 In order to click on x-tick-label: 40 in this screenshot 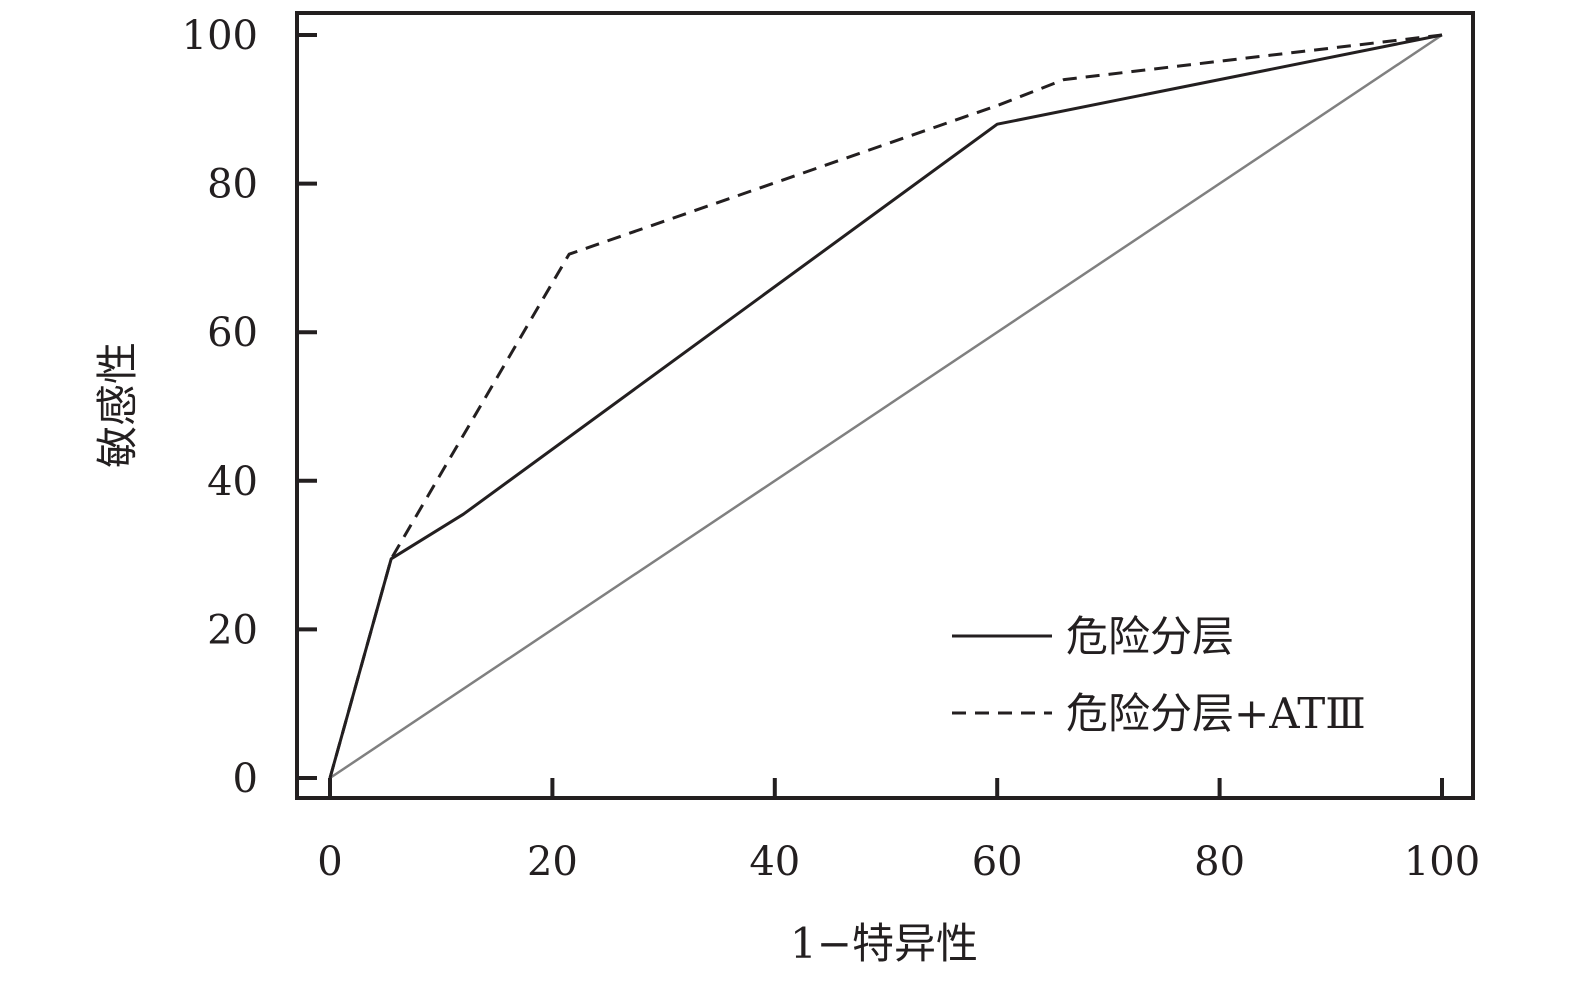, I will do `click(774, 862)`.